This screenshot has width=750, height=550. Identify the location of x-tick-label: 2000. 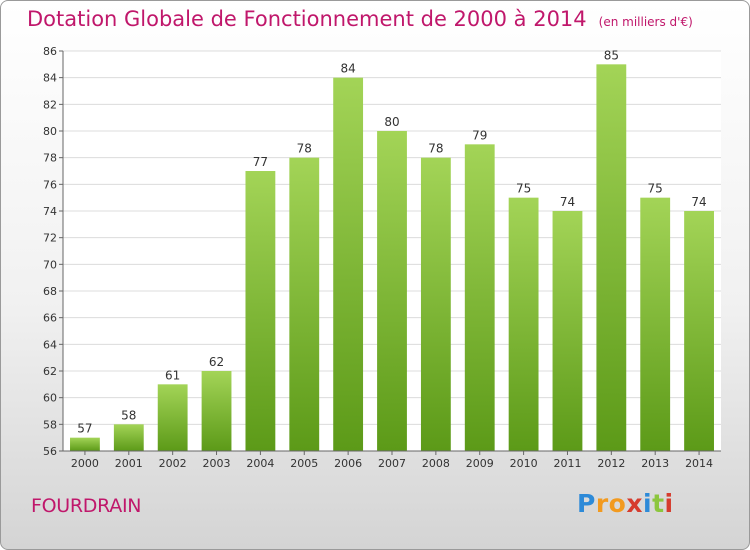
(85, 463).